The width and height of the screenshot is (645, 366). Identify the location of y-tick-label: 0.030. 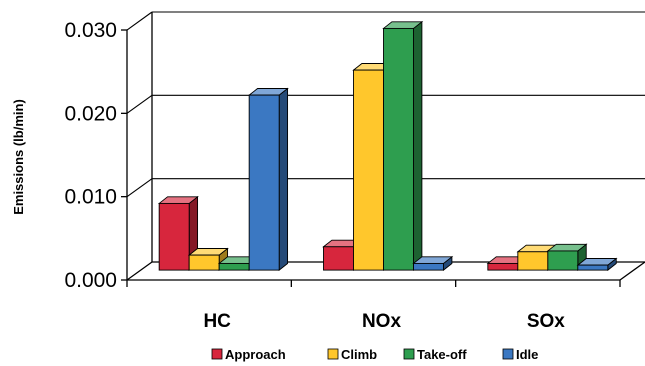
(90, 30).